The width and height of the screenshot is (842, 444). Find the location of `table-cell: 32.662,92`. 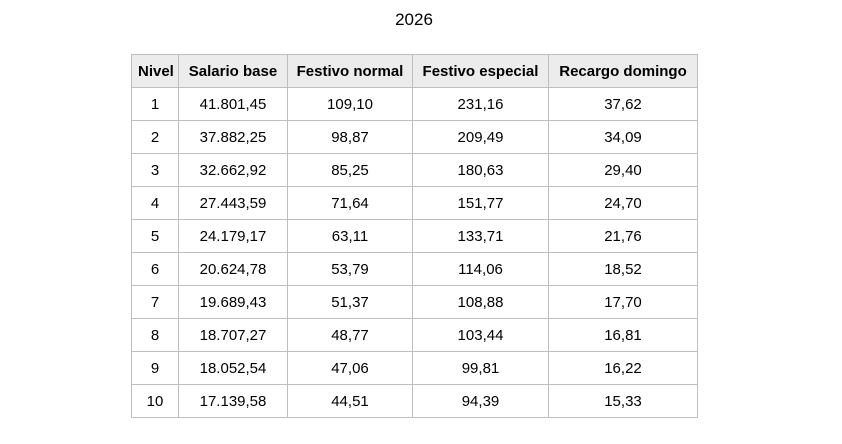

table-cell: 32.662,92 is located at coordinates (233, 170).